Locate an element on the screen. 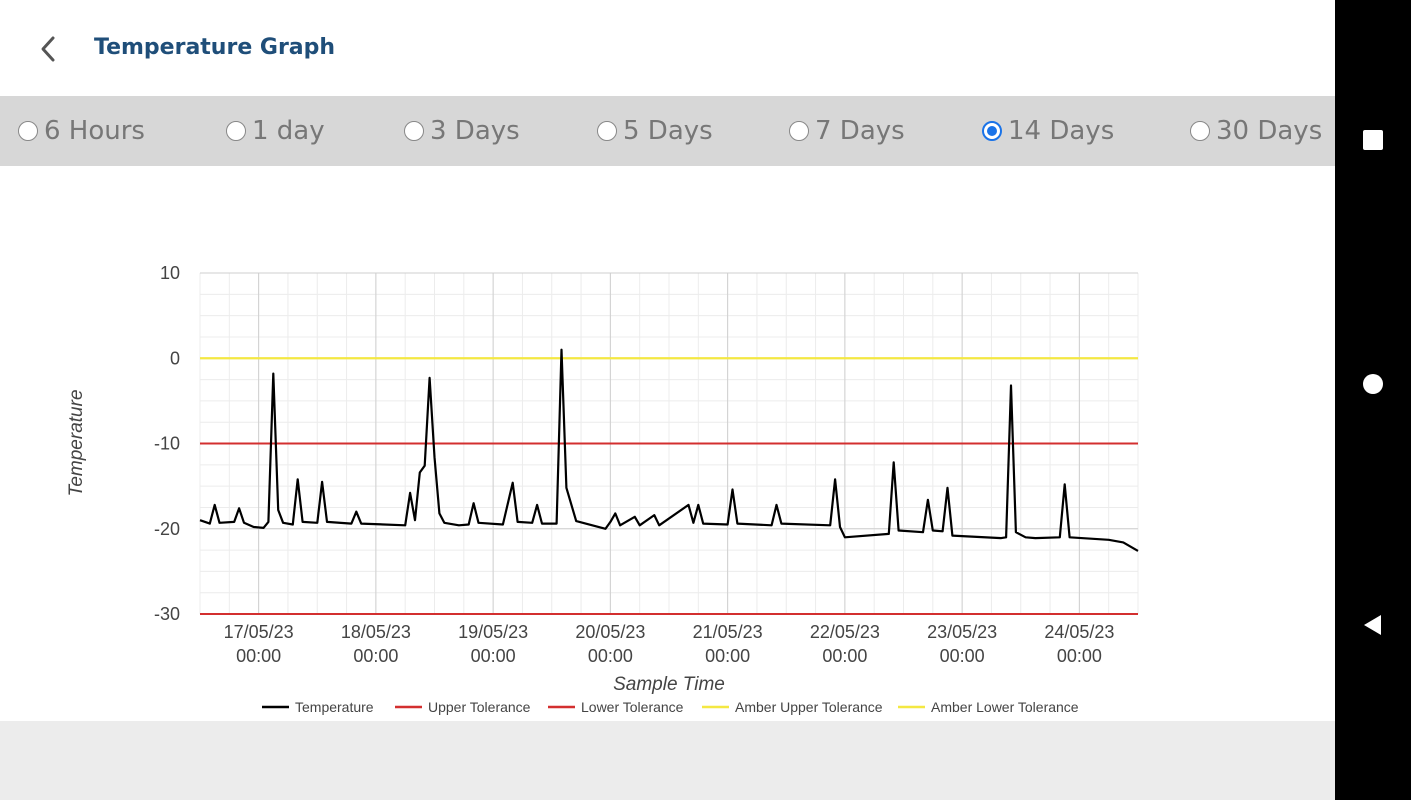 This screenshot has width=1411, height=800. range-option-1-day: 1 day is located at coordinates (275, 131).